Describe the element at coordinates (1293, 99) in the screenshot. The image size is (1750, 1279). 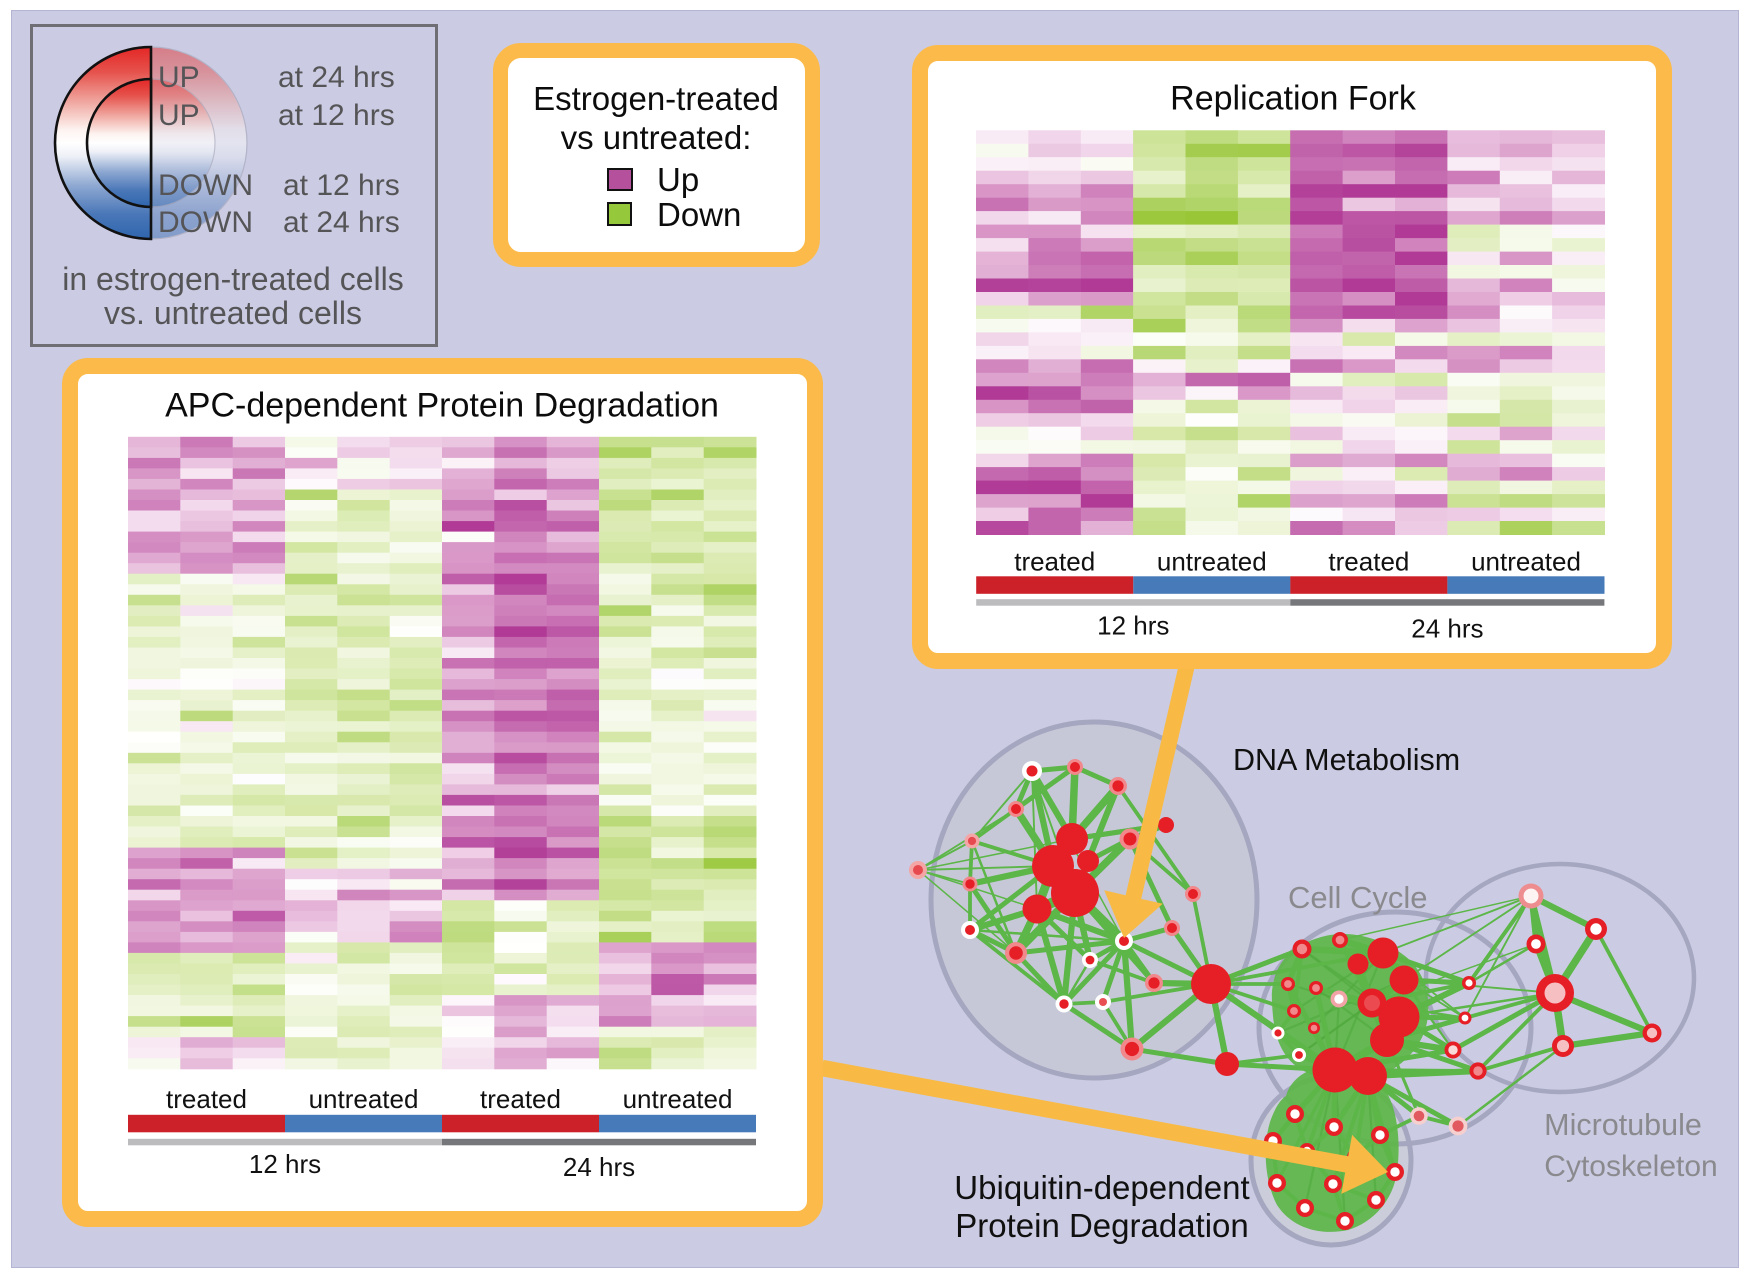
I see `svg-text: Replication Fork` at that location.